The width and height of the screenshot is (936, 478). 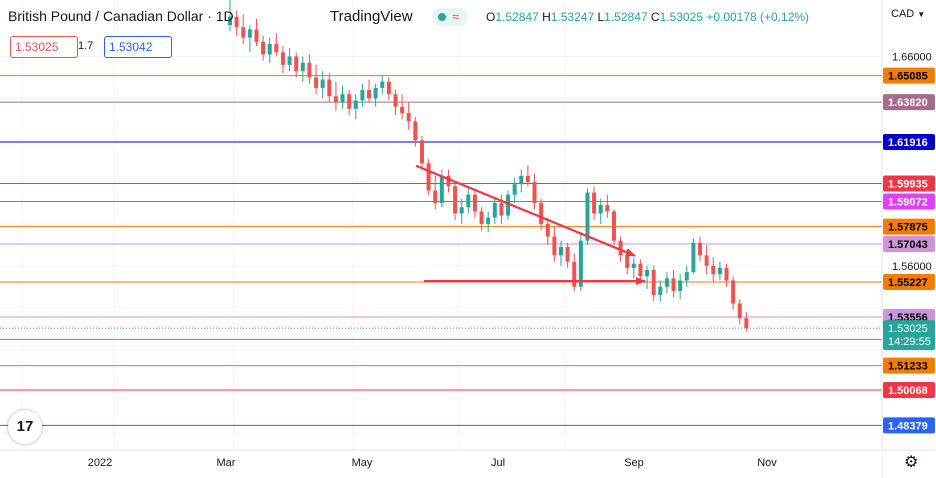 What do you see at coordinates (908, 367) in the screenshot?
I see `level-price-label: 1.51233` at bounding box center [908, 367].